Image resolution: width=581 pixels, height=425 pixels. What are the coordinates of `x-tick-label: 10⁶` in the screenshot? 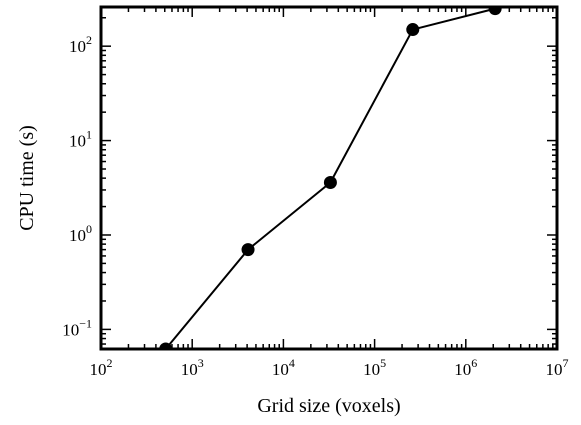 It's located at (465, 367).